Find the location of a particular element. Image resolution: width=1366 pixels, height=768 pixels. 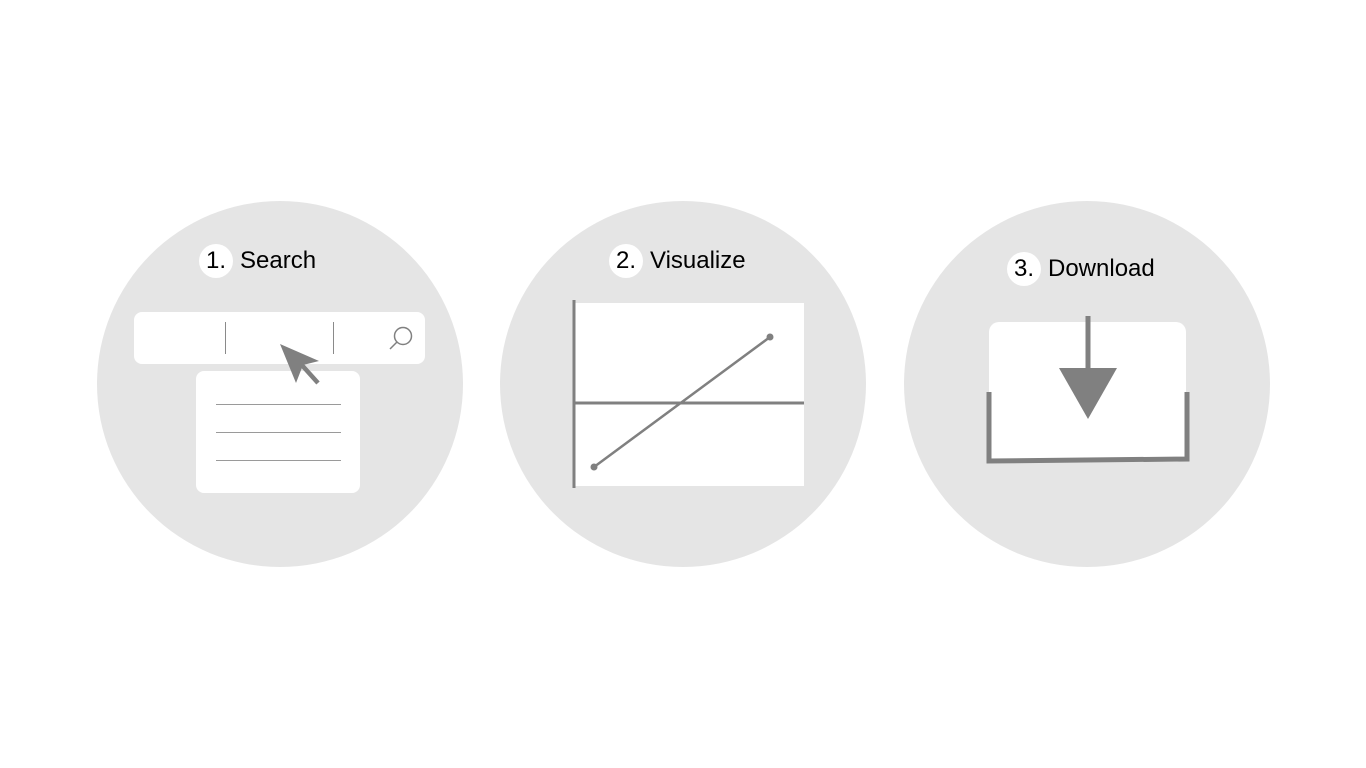

cursor-arrow-icon is located at coordinates (300, 364).